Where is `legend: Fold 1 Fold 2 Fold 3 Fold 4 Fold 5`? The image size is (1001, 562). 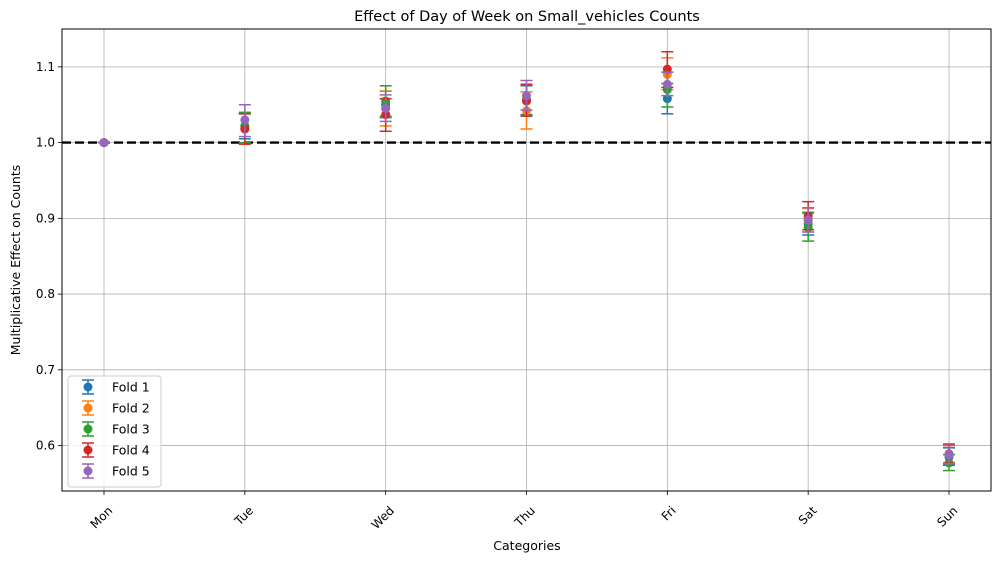 legend: Fold 1 Fold 2 Fold 3 Fold 4 Fold 5 is located at coordinates (114, 431).